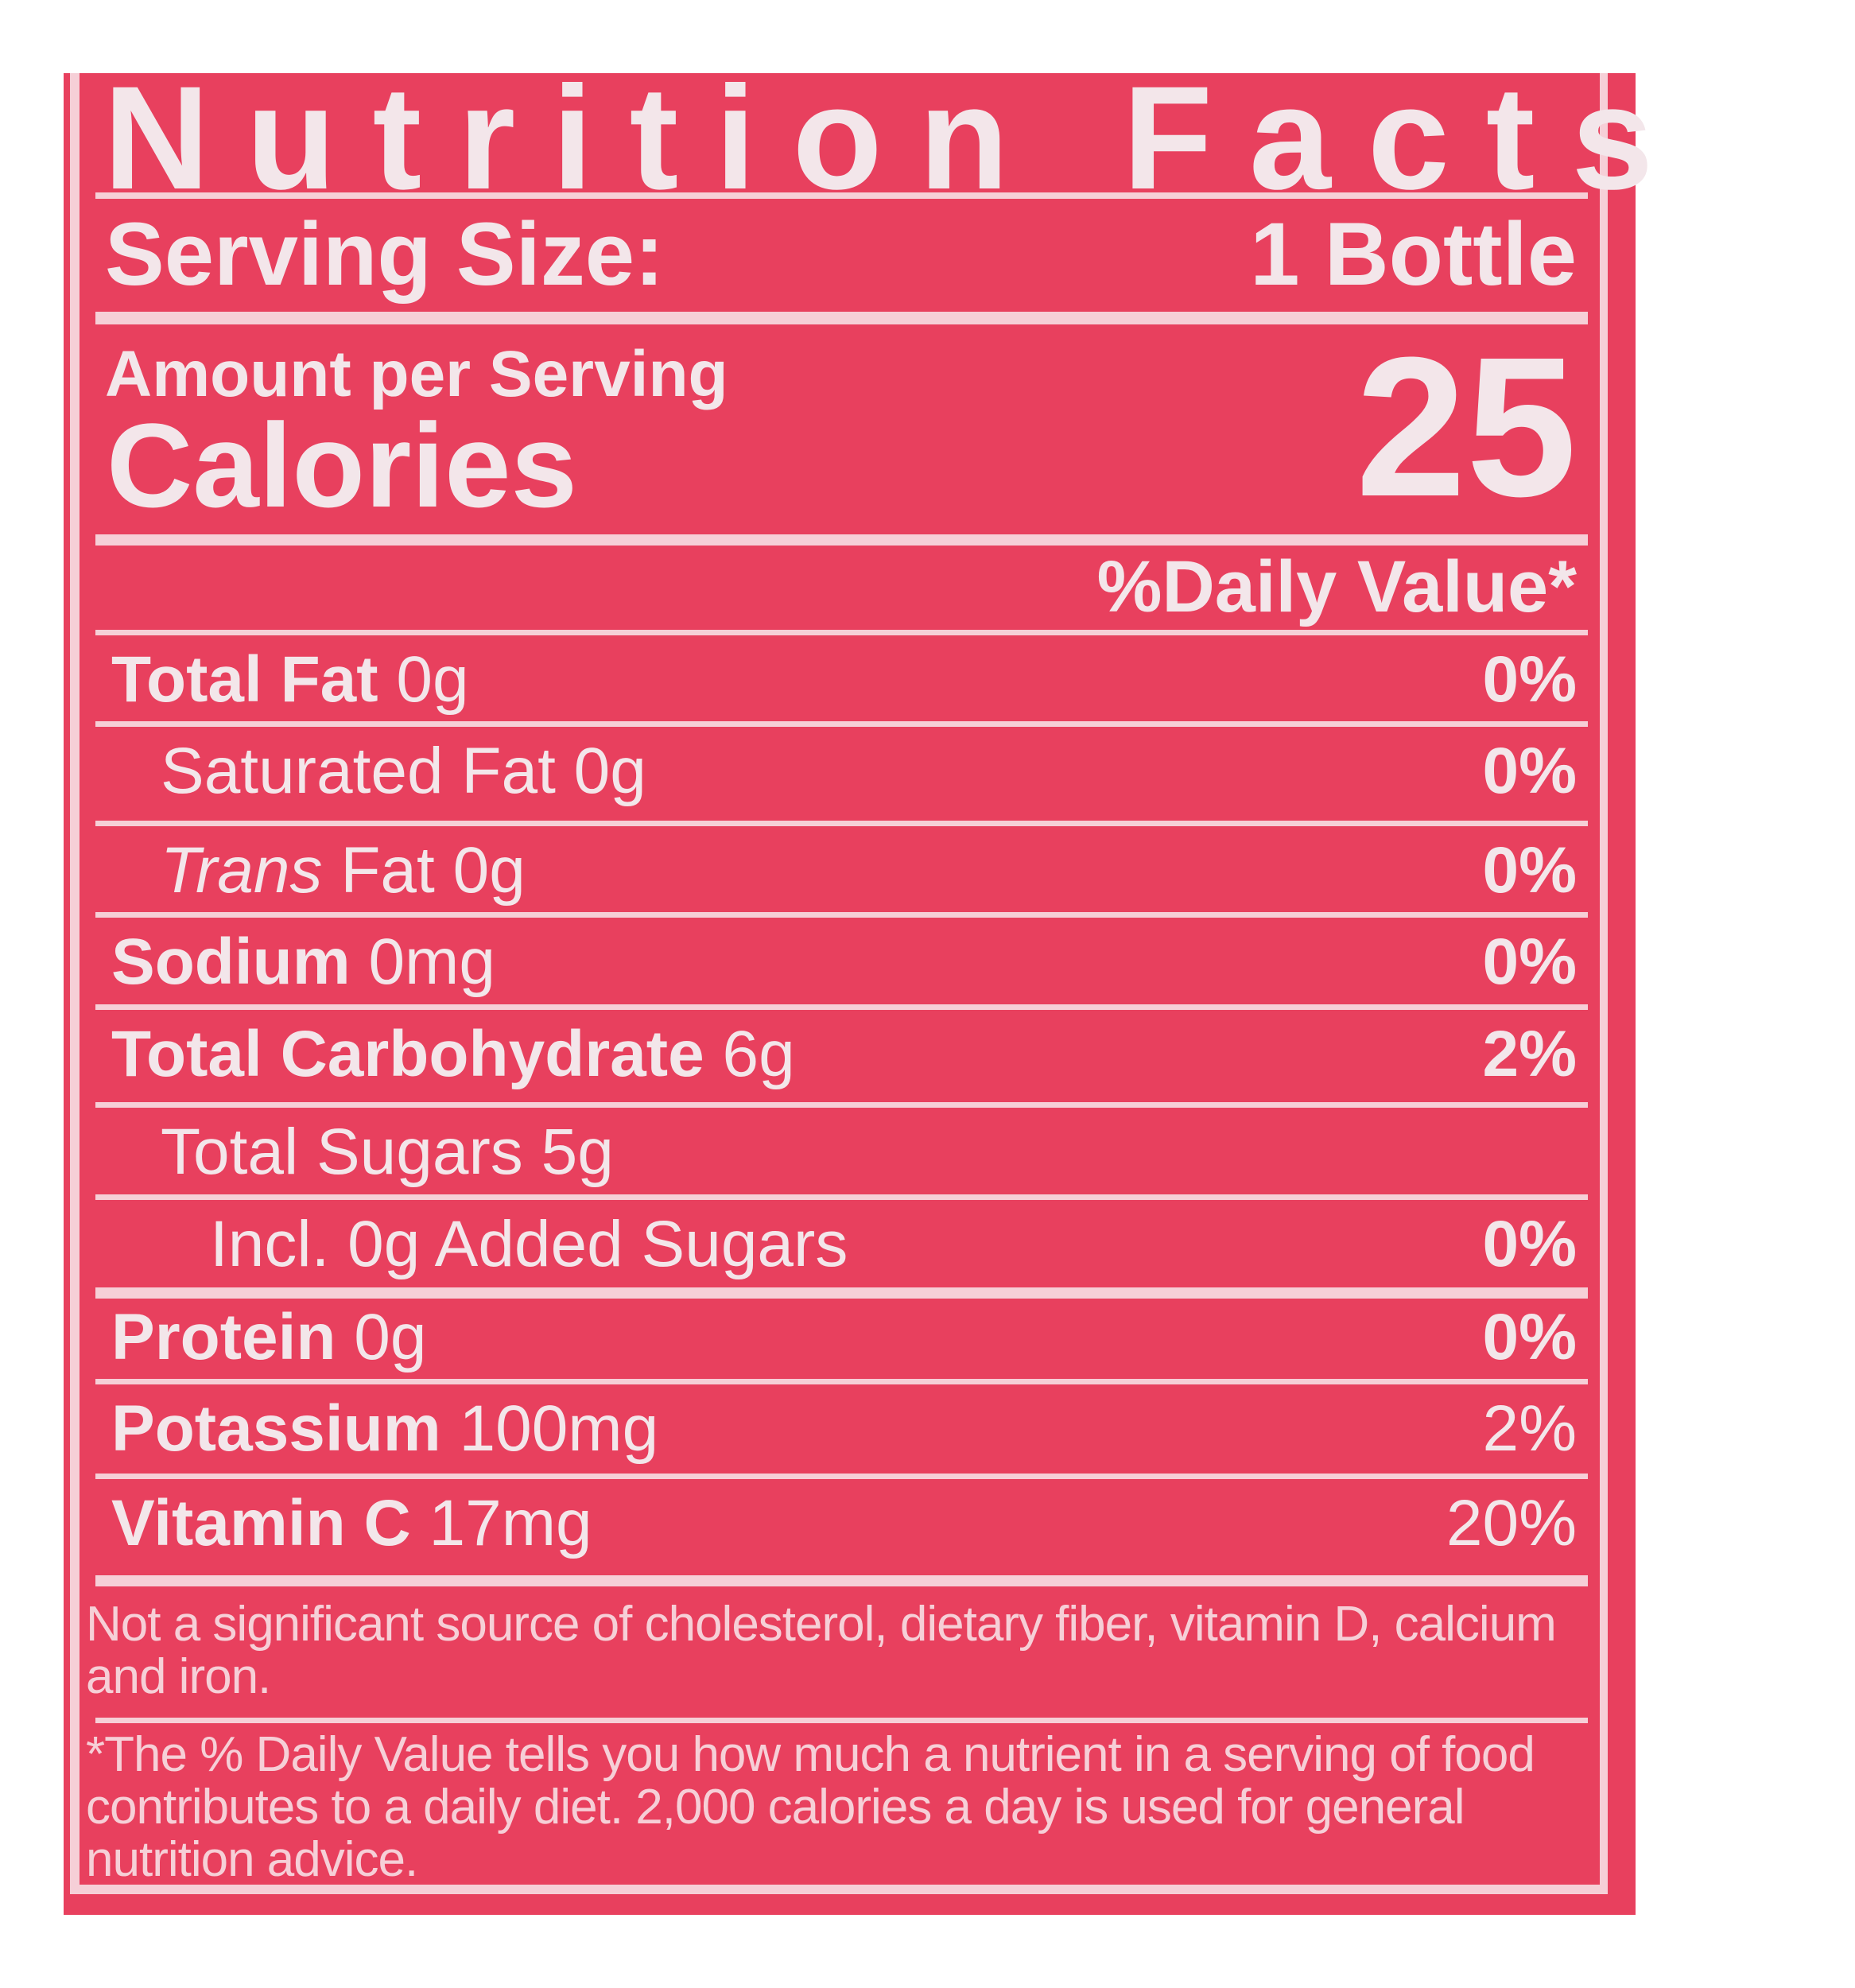 The height and width of the screenshot is (1988, 1855). What do you see at coordinates (841, 962) in the screenshot?
I see `nutrient-row: Sodium 0mg 0%` at bounding box center [841, 962].